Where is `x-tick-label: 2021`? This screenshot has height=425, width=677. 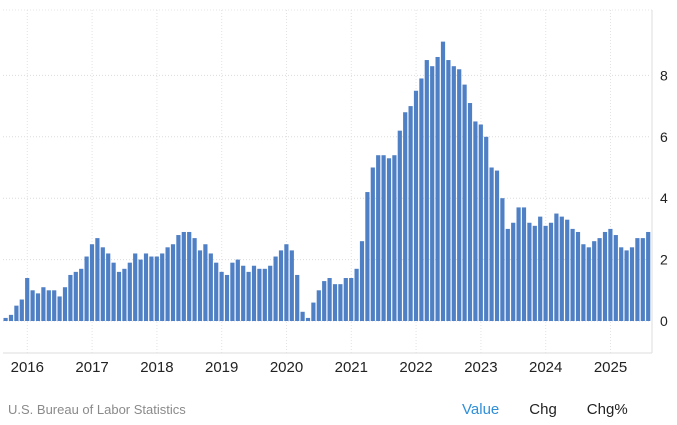
x-tick-label: 2021 is located at coordinates (351, 367).